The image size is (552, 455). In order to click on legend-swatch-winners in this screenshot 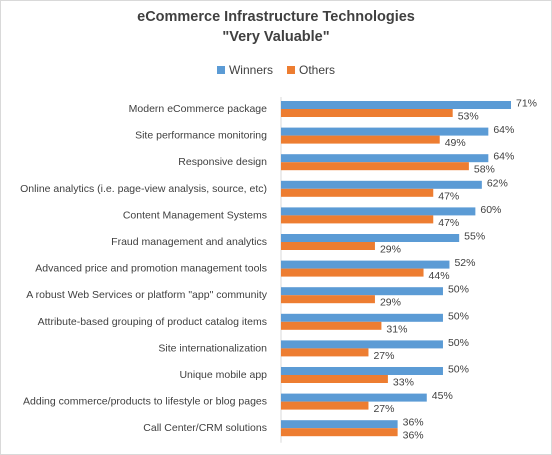, I will do `click(220, 70)`.